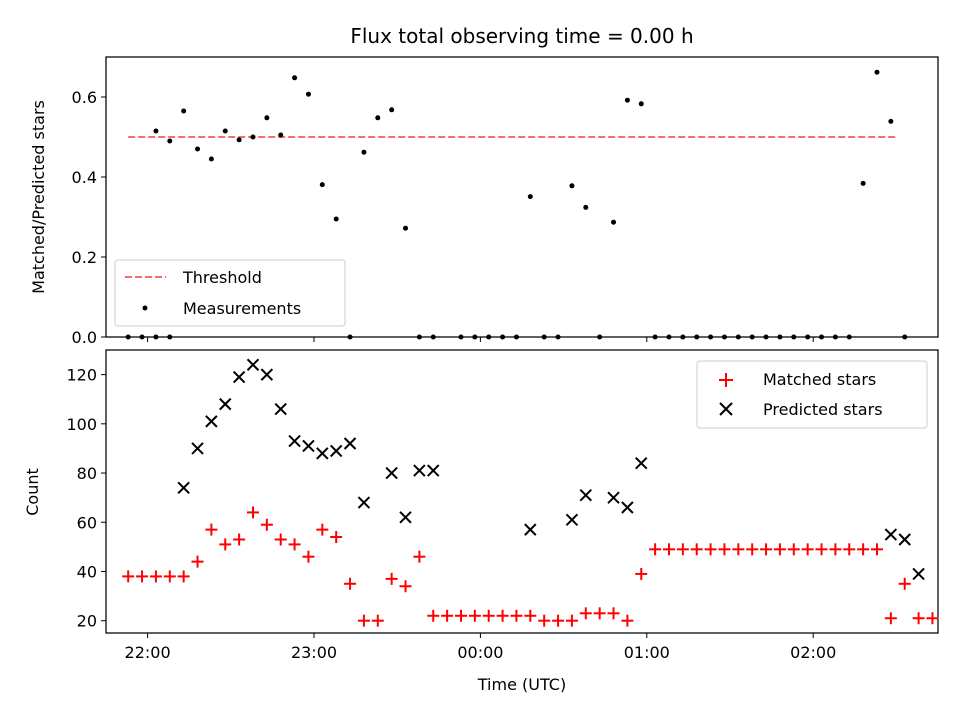  What do you see at coordinates (32, 492) in the screenshot?
I see `bottom-y-axis-title: Count` at bounding box center [32, 492].